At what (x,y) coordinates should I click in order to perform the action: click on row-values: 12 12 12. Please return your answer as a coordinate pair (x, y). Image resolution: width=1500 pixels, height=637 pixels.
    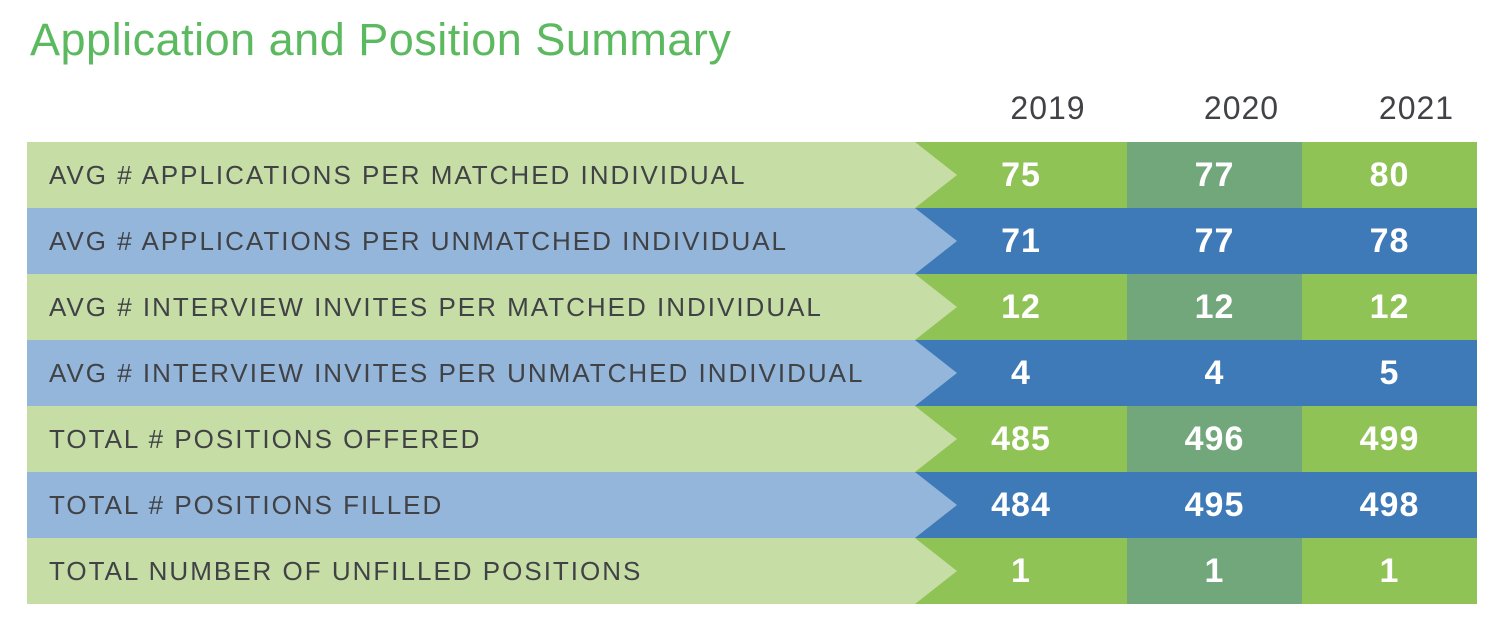
    Looking at the image, I should click on (1196, 307).